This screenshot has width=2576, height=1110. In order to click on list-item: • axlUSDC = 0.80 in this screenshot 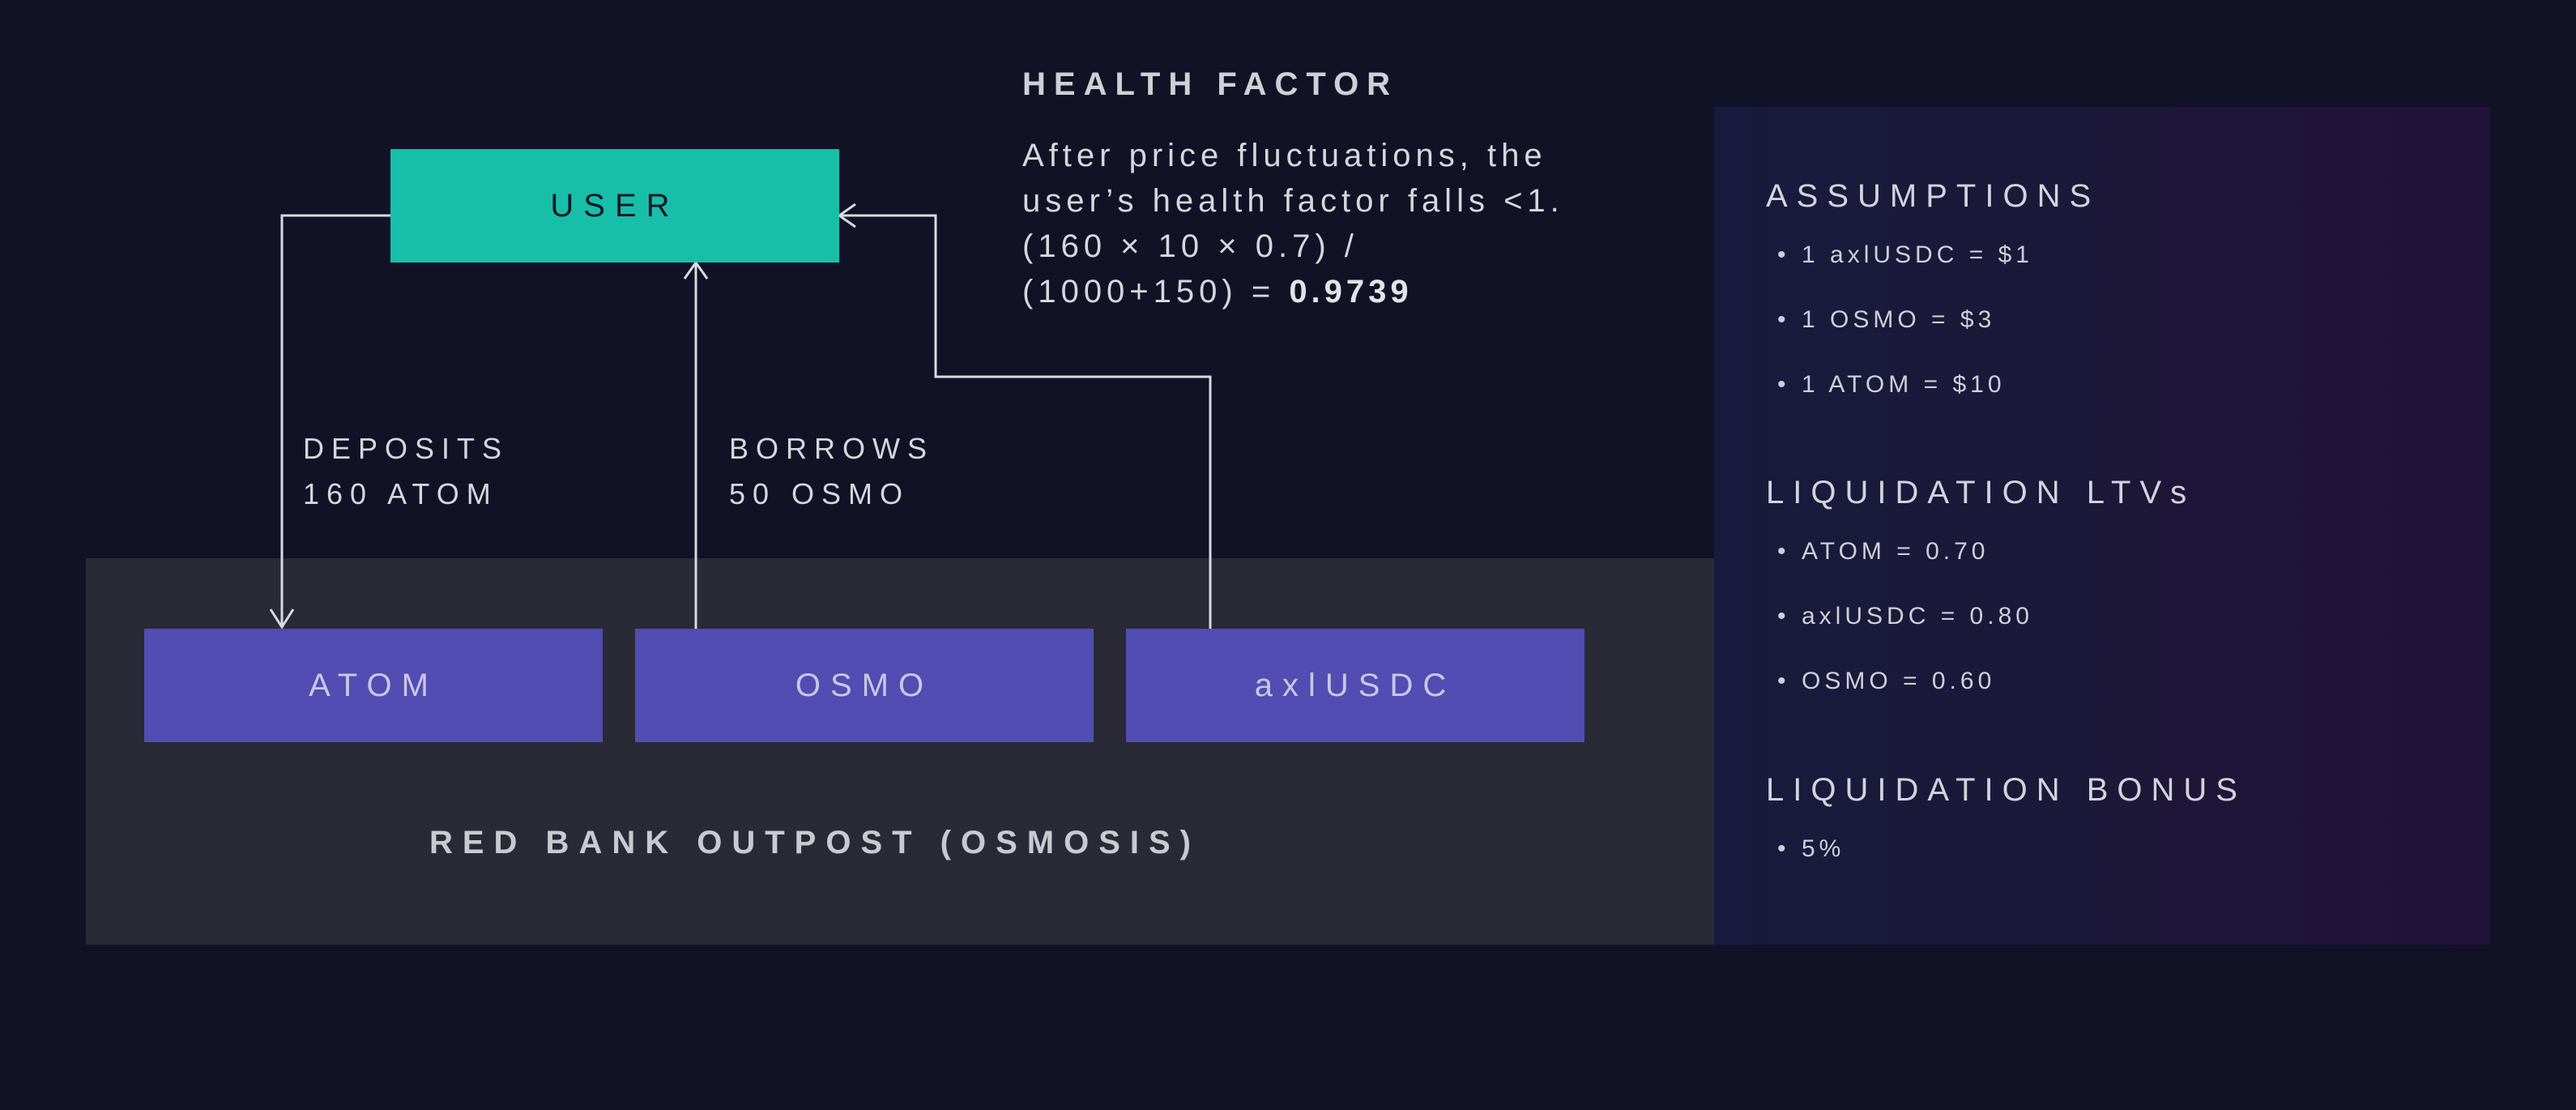, I will do `click(1980, 616)`.